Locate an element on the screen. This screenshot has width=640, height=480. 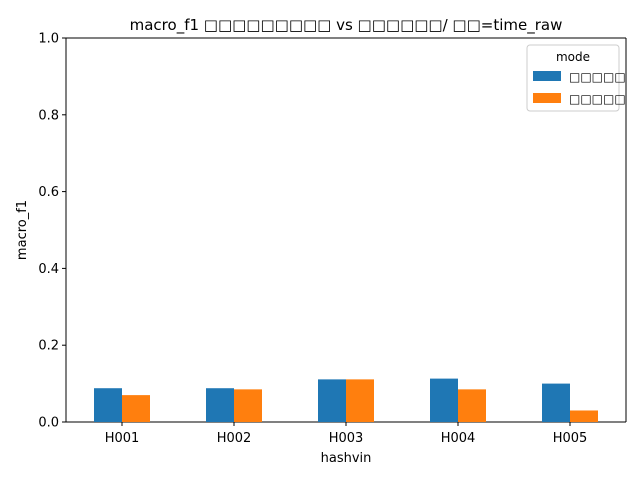
y-tick-label: 1.0 is located at coordinates (48, 39).